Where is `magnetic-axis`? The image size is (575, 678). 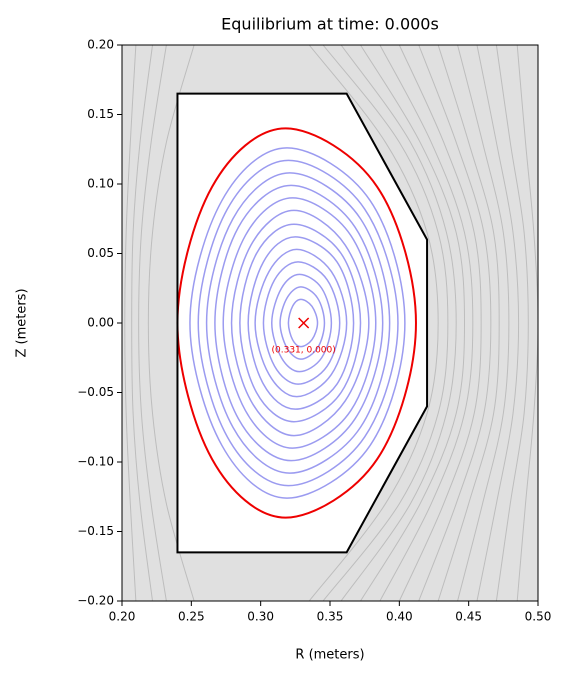
magnetic-axis is located at coordinates (304, 323).